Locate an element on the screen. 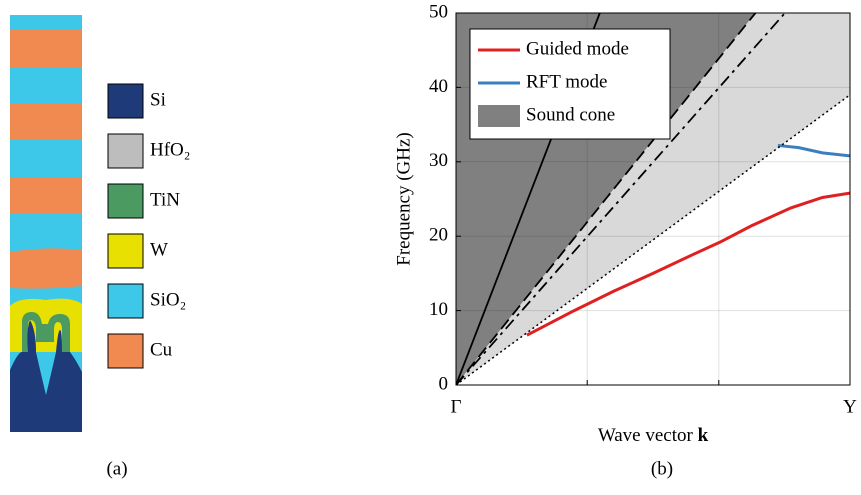 Image resolution: width=861 pixels, height=495 pixels. x-axis-label-vector: k is located at coordinates (703, 435).